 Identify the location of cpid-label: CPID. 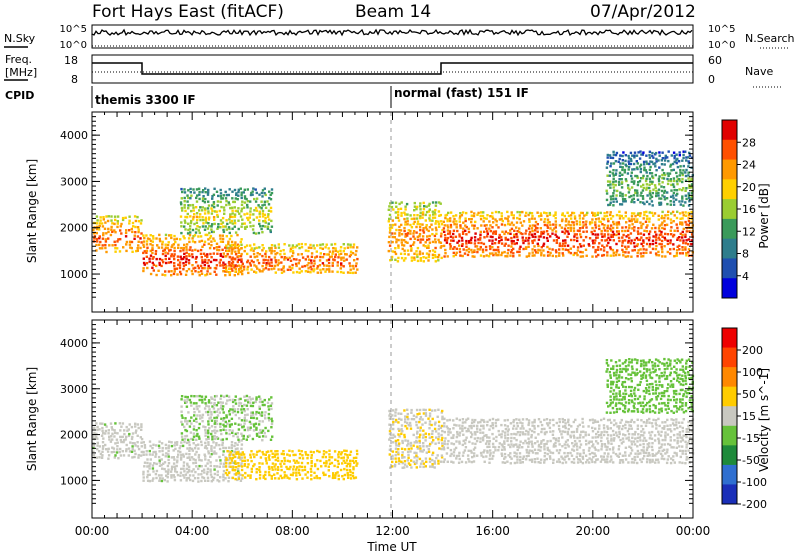
(19, 95).